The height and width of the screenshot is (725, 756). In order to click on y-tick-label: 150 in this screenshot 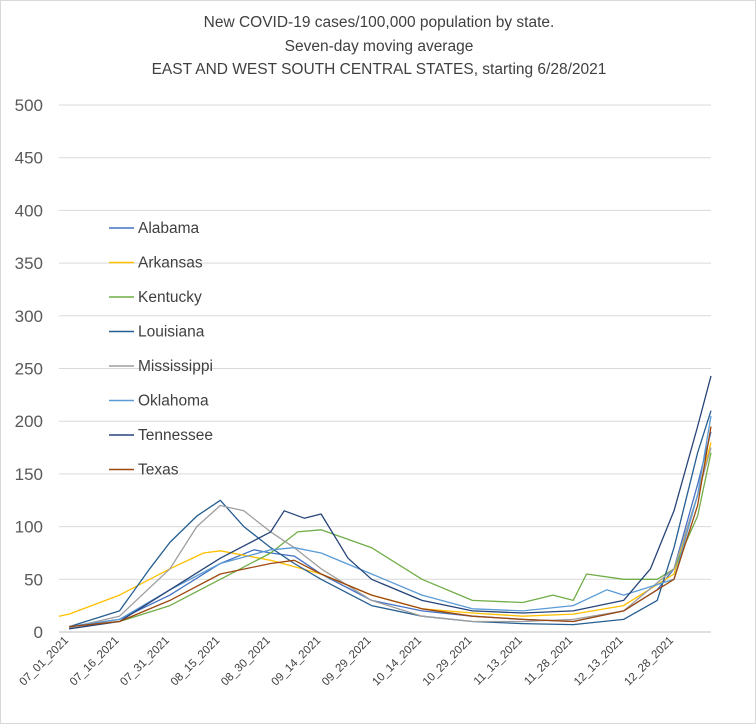, I will do `click(29, 474)`.